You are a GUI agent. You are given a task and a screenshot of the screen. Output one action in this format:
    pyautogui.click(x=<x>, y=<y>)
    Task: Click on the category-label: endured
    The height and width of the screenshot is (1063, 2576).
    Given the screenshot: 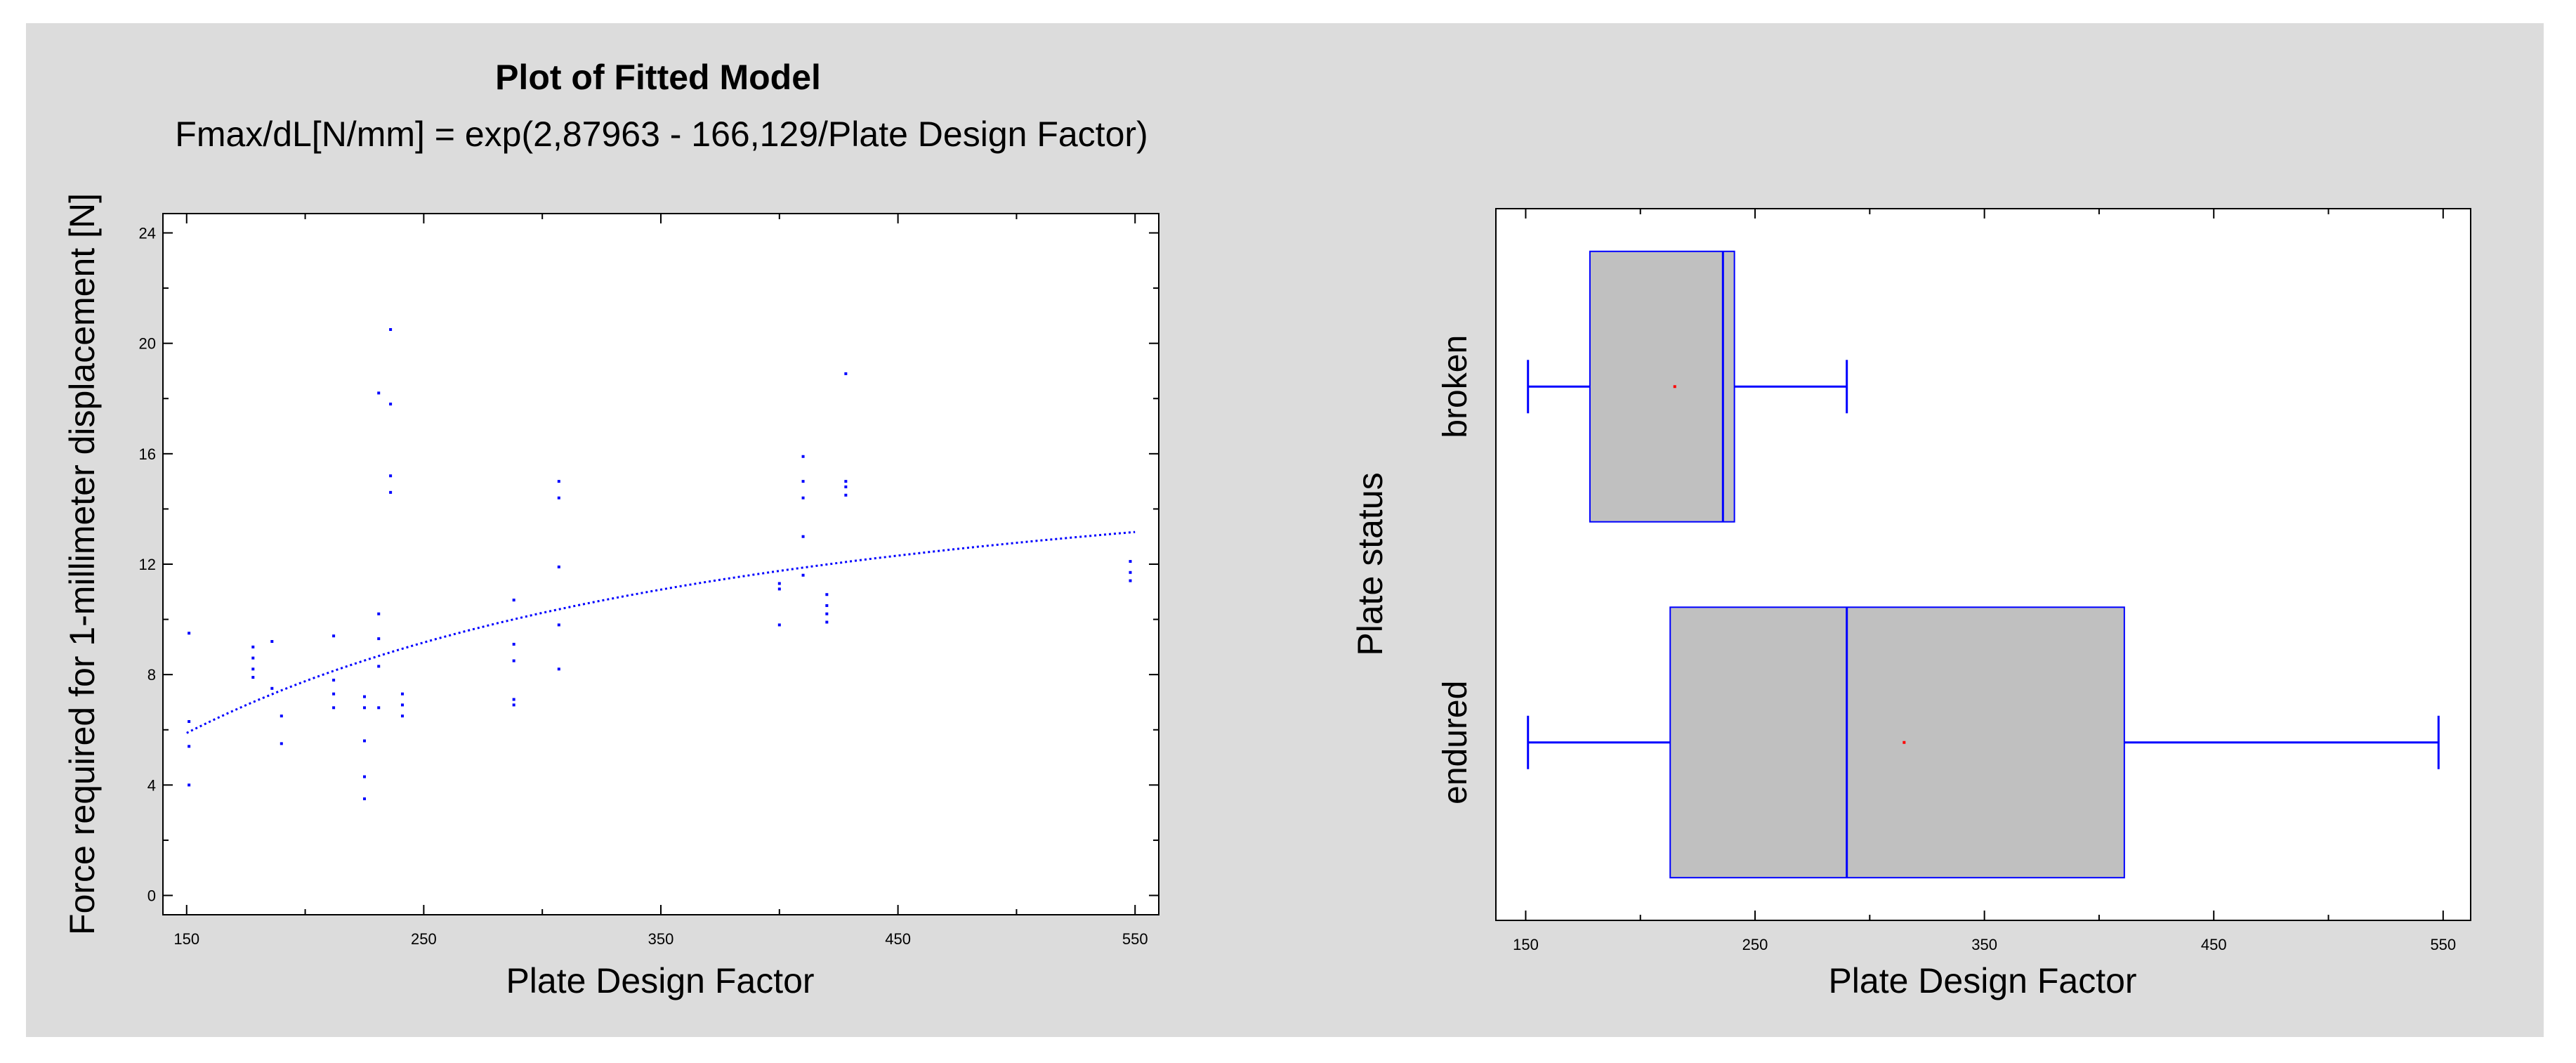 What is the action you would take?
    pyautogui.click(x=1455, y=742)
    